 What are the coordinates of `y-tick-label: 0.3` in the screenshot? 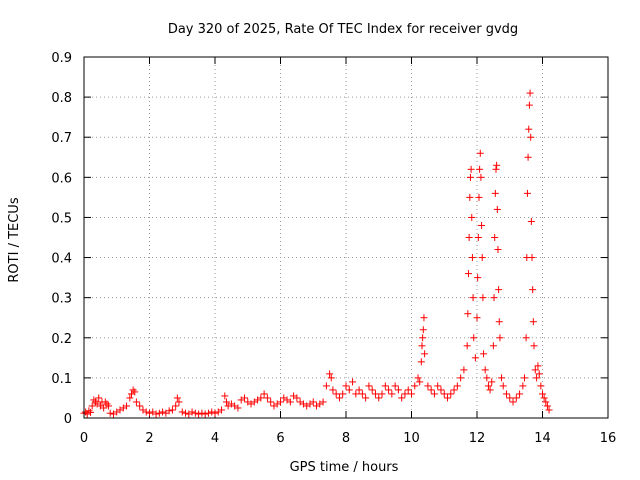 It's located at (61, 299).